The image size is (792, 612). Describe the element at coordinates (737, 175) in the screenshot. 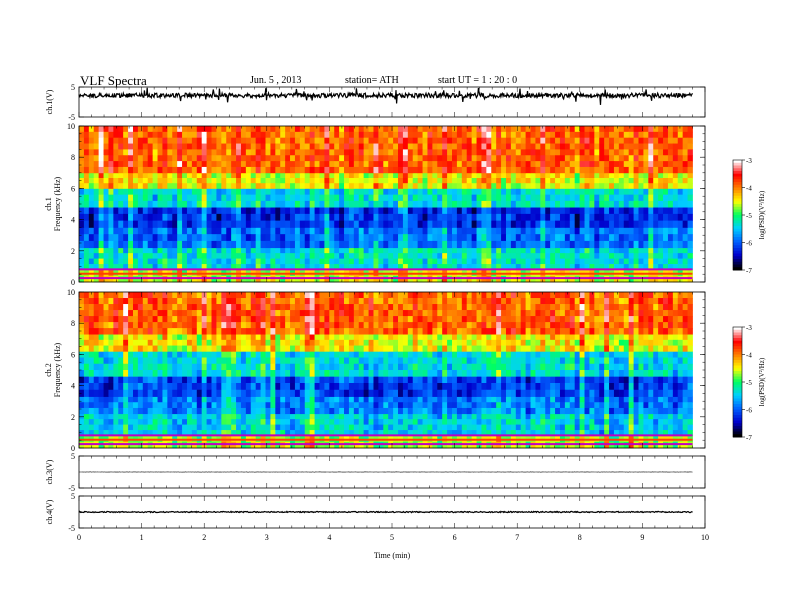

I see `colorbar-step` at that location.